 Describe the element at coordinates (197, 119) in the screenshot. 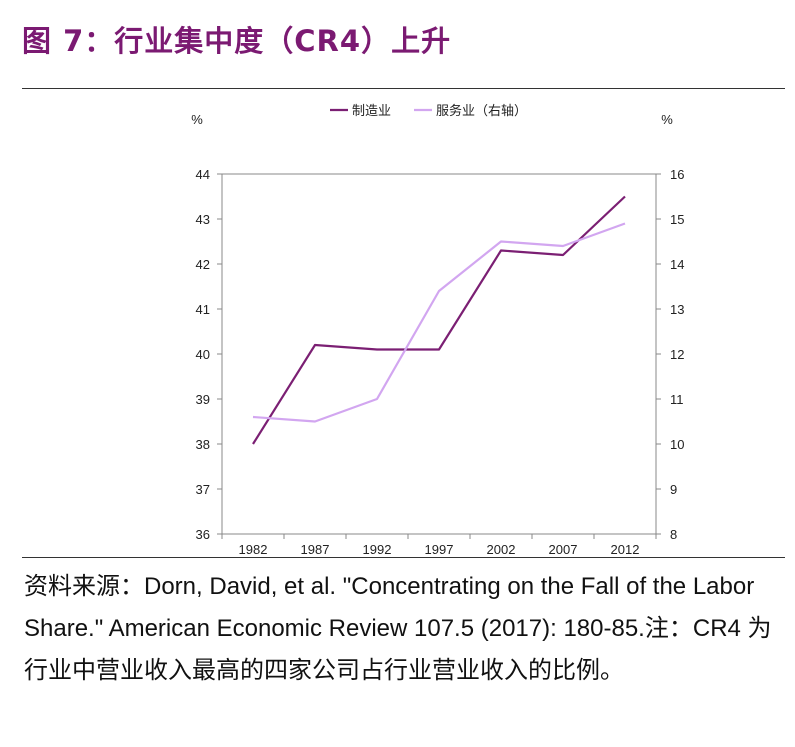

I see `left-axis-unit: %` at that location.